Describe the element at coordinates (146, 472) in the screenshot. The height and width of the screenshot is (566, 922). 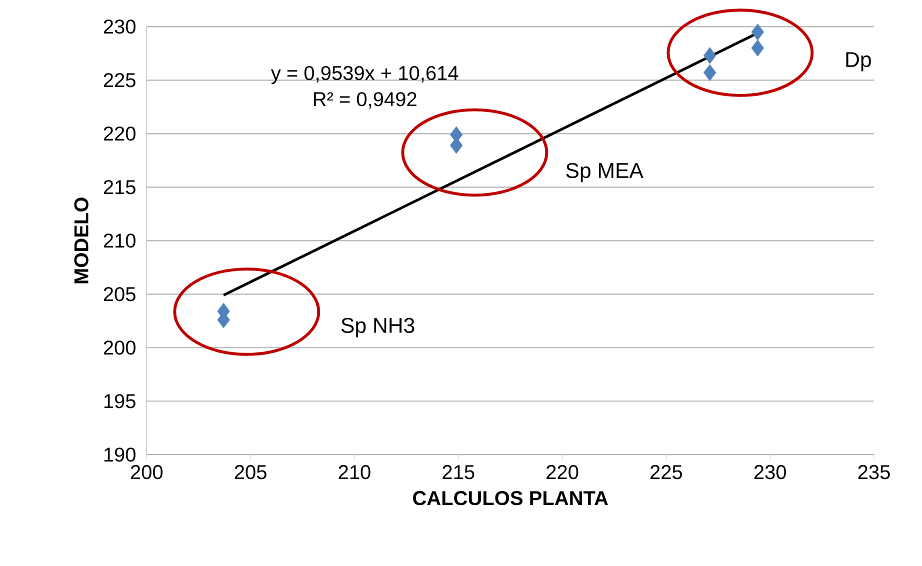
I see `x-tick-label: 200` at that location.